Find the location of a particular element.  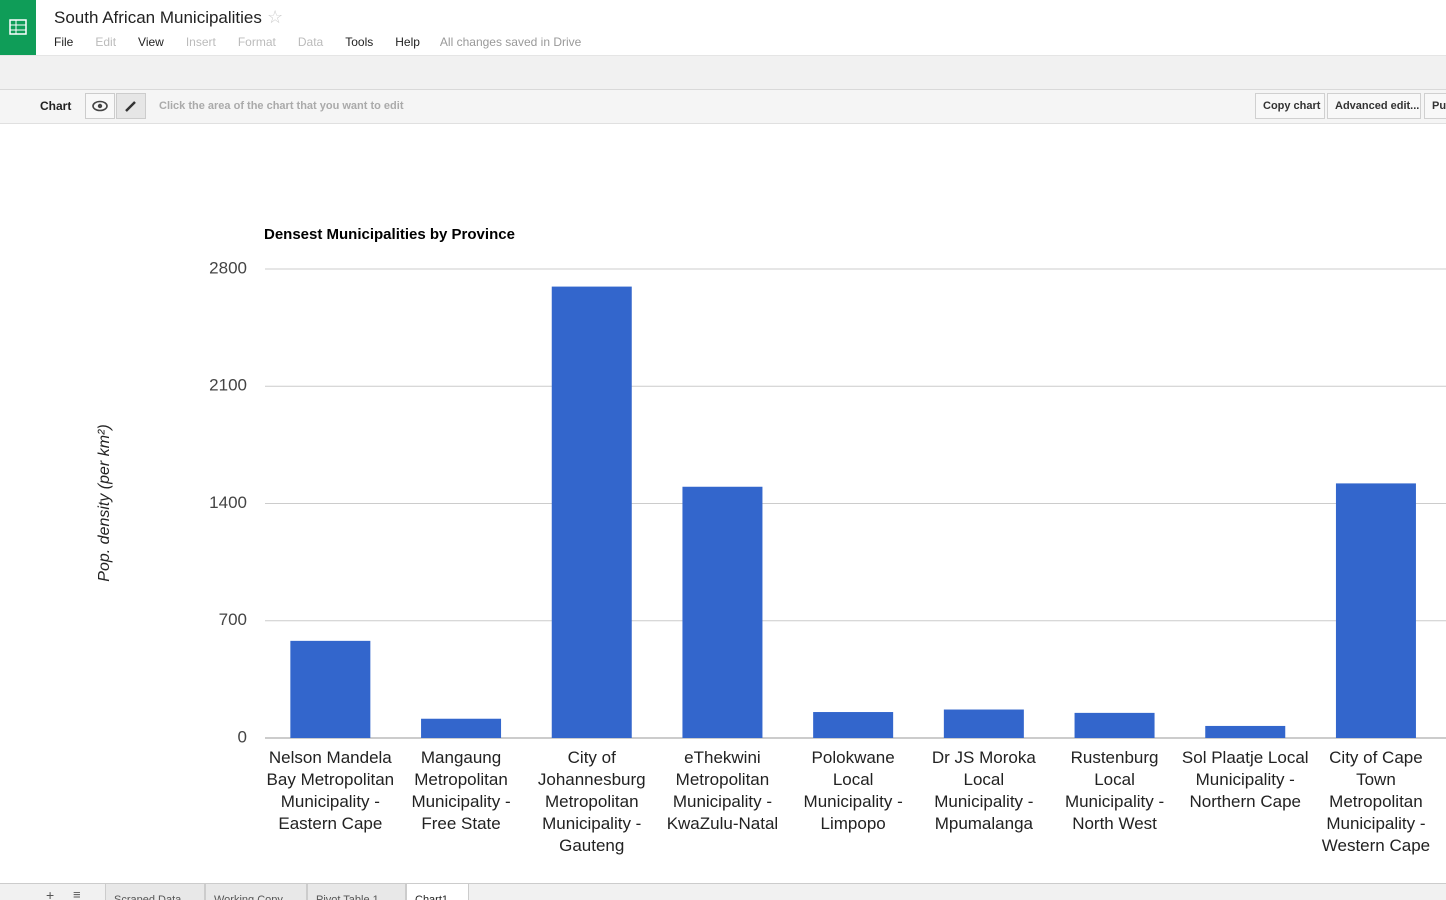

chart-label: Chart is located at coordinates (56, 106).